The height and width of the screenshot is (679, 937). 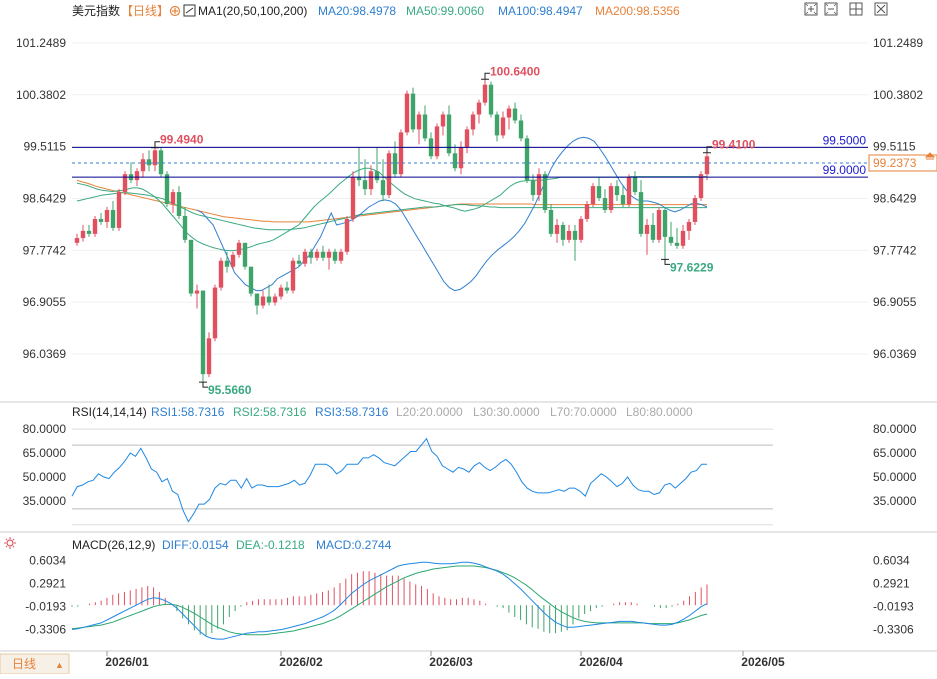 What do you see at coordinates (895, 477) in the screenshot?
I see `rsi-tick-label-right: 50.0000` at bounding box center [895, 477].